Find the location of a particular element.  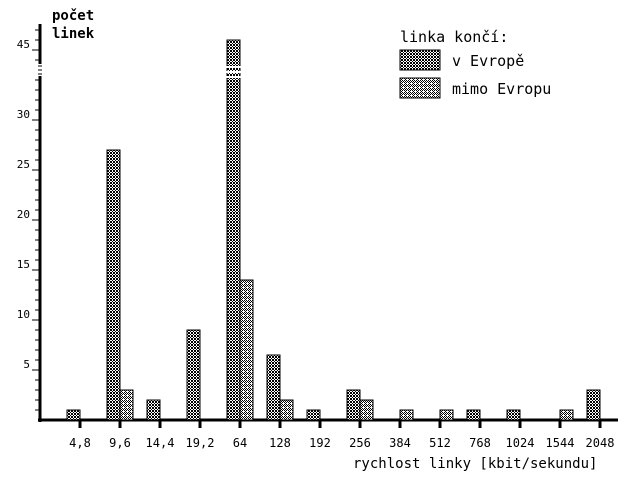

x-tick-label: 1544 is located at coordinates (560, 443).